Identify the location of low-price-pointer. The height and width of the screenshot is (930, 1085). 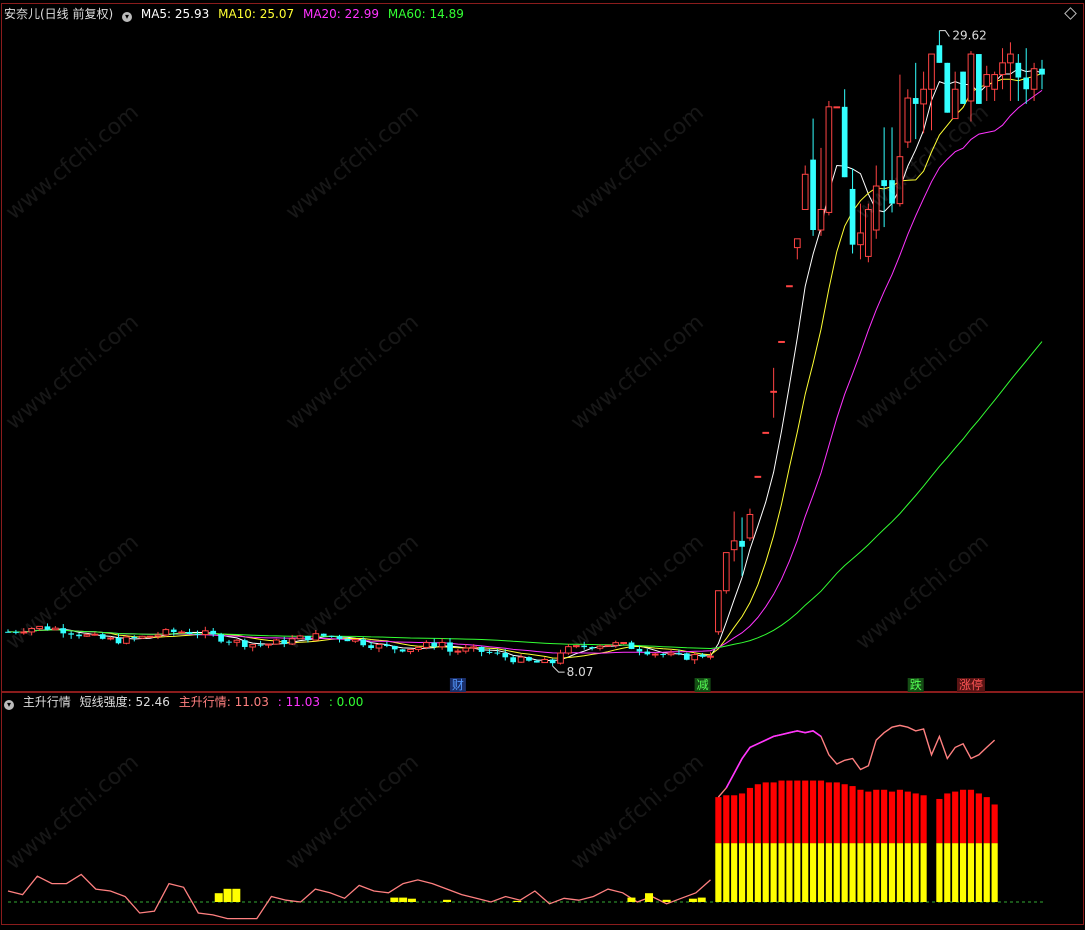
(558, 669).